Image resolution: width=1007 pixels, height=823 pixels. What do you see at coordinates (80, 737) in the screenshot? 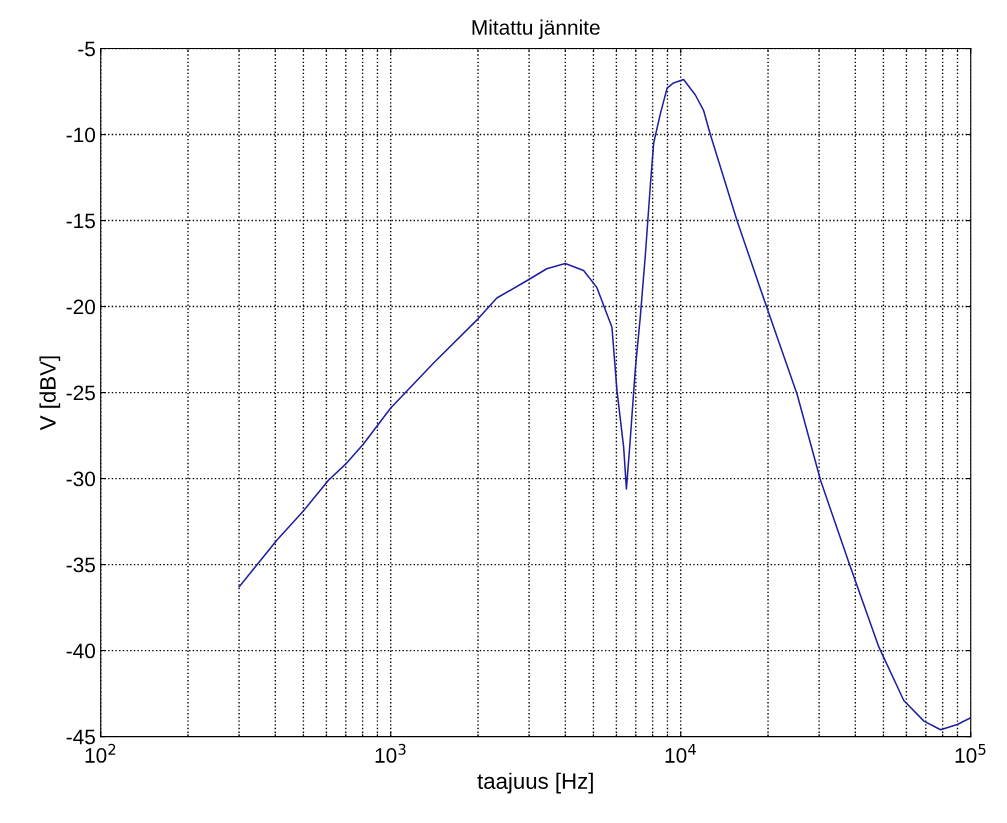
I see `y-tick-label: -45` at bounding box center [80, 737].